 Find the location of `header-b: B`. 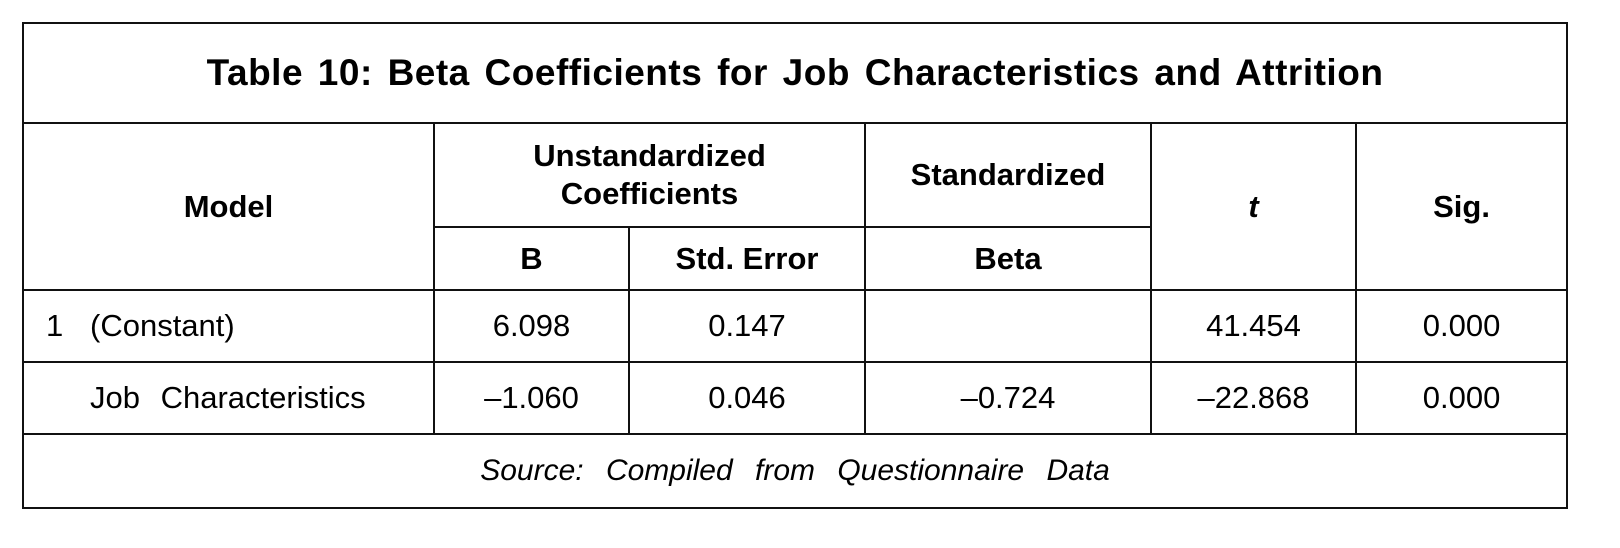

header-b: B is located at coordinates (531, 258).